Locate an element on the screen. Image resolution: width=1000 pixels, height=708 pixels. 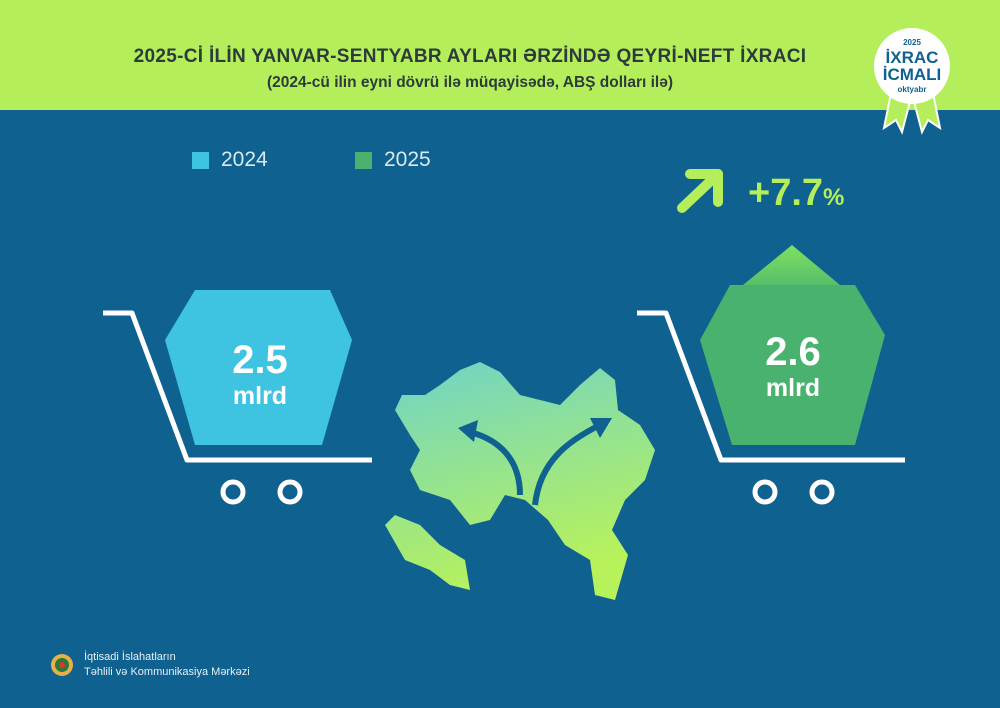
emblem-icon is located at coordinates (62, 665).